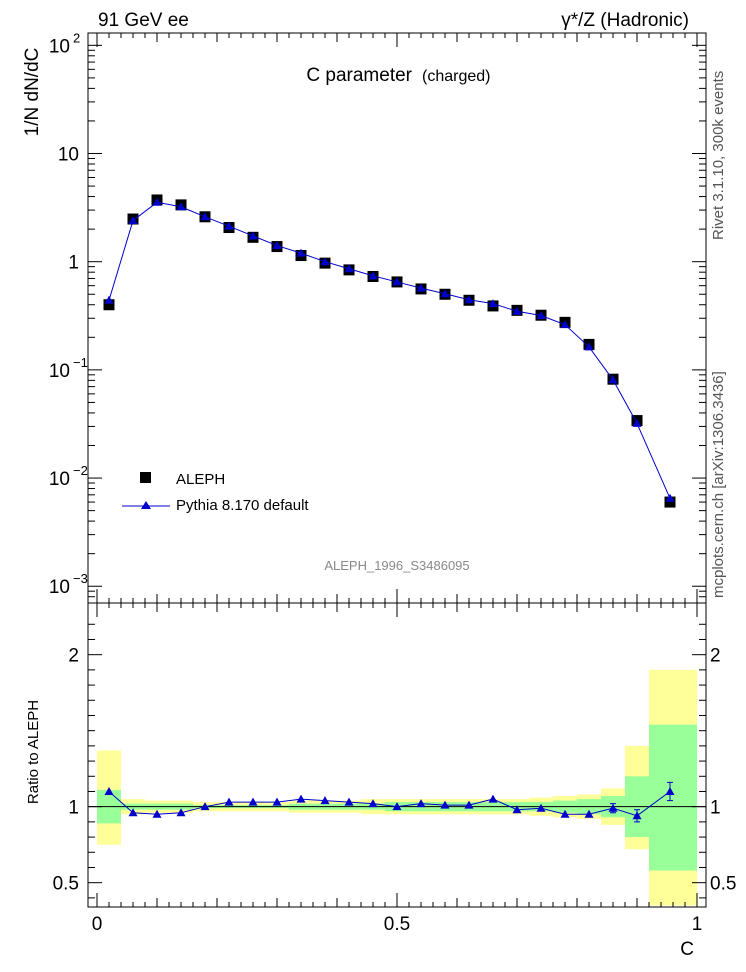 The width and height of the screenshot is (746, 972). Describe the element at coordinates (143, 20) in the screenshot. I see `header-left: 91 GeV ee` at that location.